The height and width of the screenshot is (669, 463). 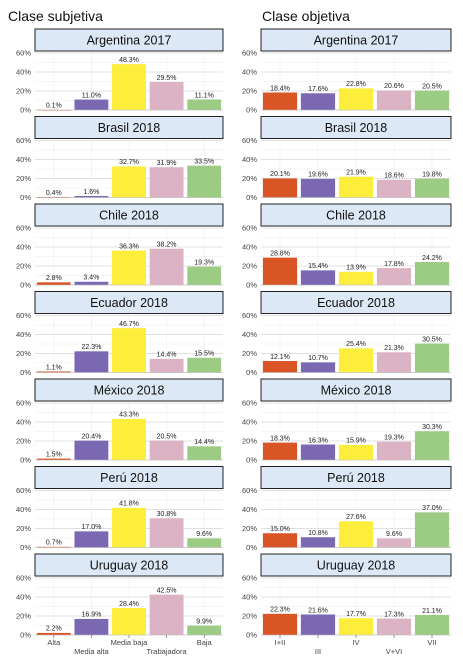 I want to click on bar-value-label: 28.4%, so click(x=129, y=604).